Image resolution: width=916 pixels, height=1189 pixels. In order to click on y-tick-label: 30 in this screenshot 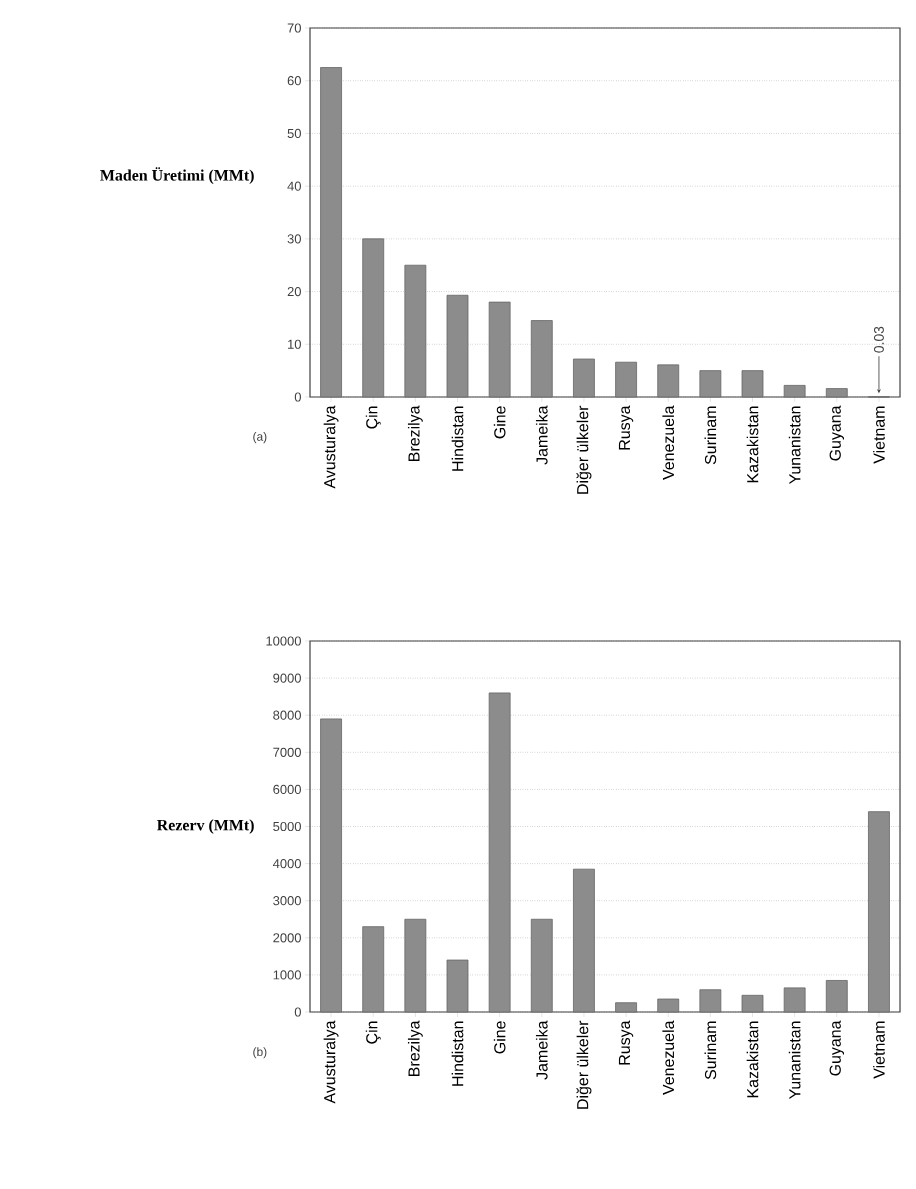, I will do `click(294, 239)`.